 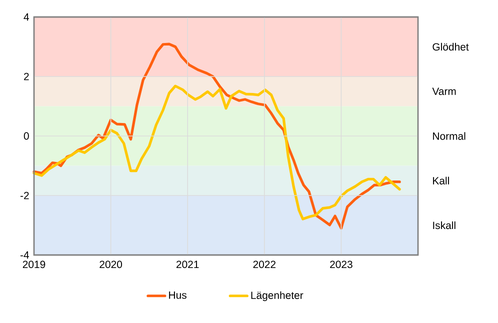 I want to click on band-label: Varm, so click(x=444, y=92).